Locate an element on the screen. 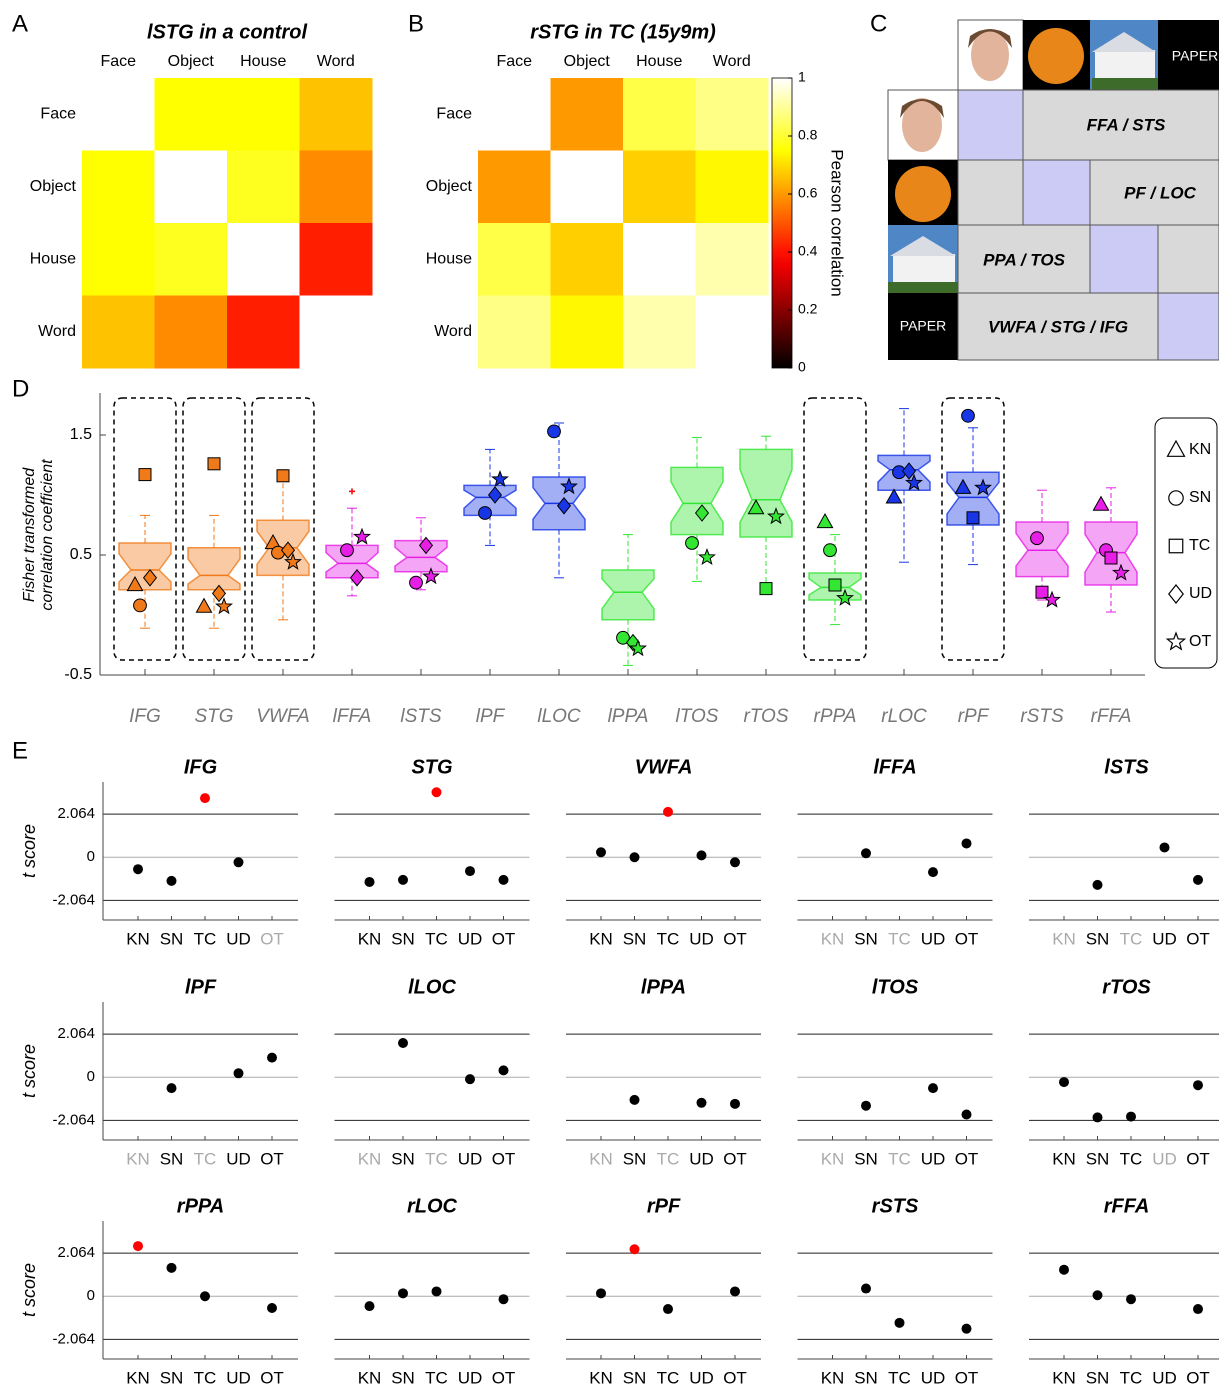 The image size is (1219, 1390). same-cell is located at coordinates (1188, 326).